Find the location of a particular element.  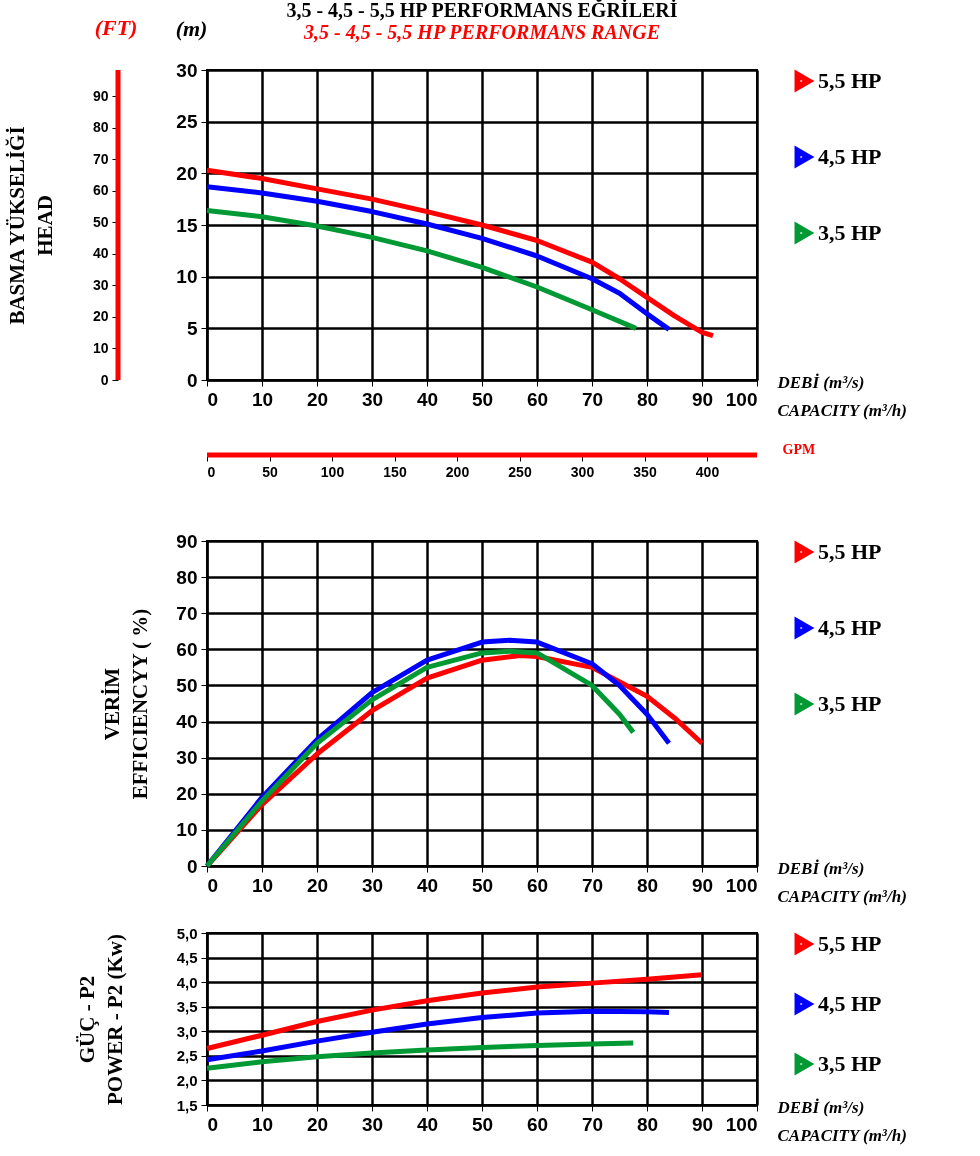

y2-tick-label: 10 is located at coordinates (100, 348).